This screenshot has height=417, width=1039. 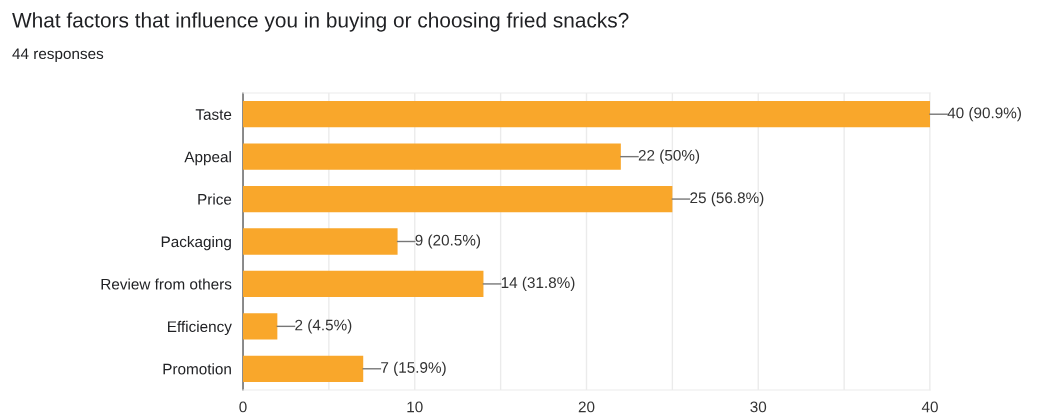 I want to click on data-label: 2 (4.5%), so click(x=323, y=326).